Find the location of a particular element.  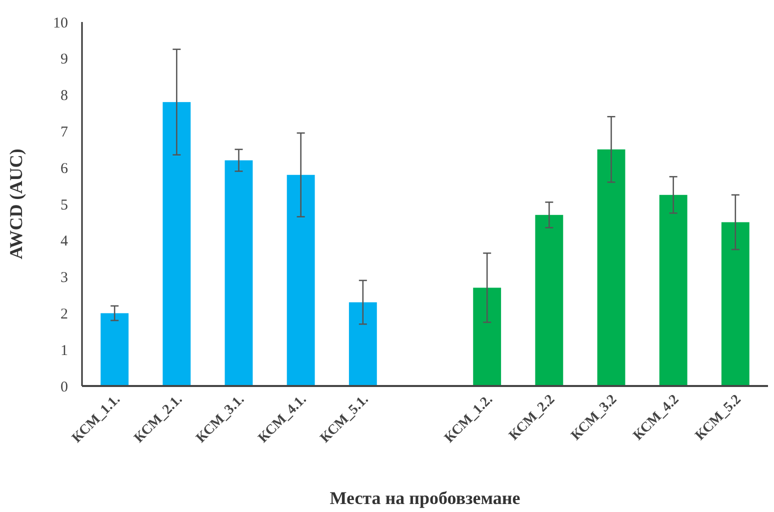

y-tick-label: 2 is located at coordinates (64, 314).